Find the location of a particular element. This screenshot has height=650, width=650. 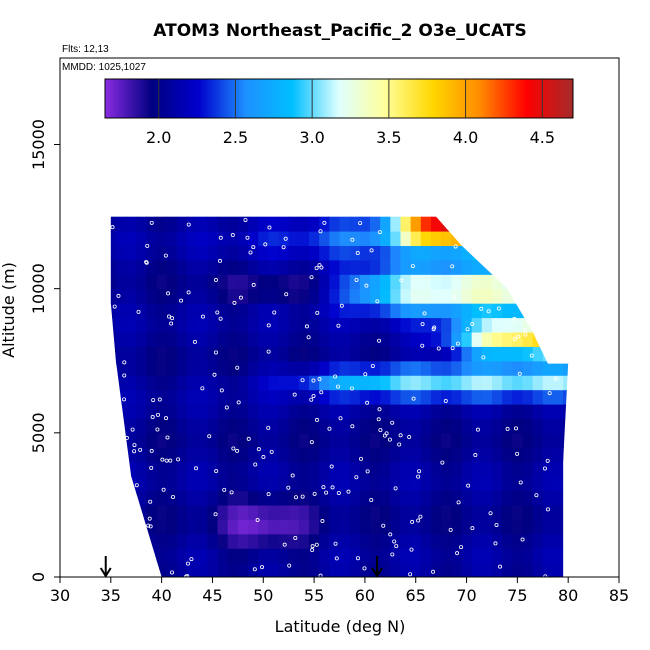

y-tick-label: 5000 is located at coordinates (38, 432).